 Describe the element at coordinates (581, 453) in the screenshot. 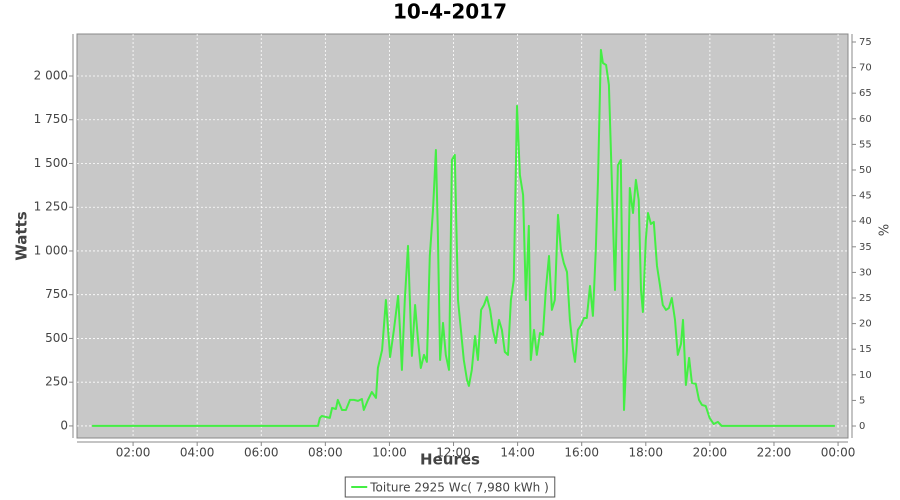

I see `x-tick-label: 16:00` at that location.